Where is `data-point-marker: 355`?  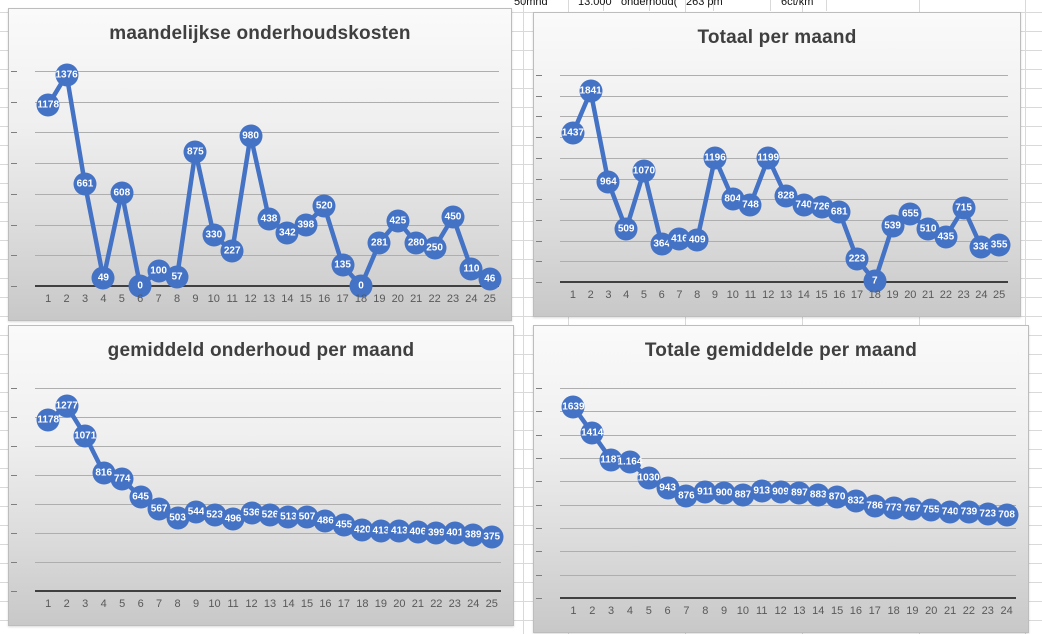
data-point-marker: 355 is located at coordinates (999, 245).